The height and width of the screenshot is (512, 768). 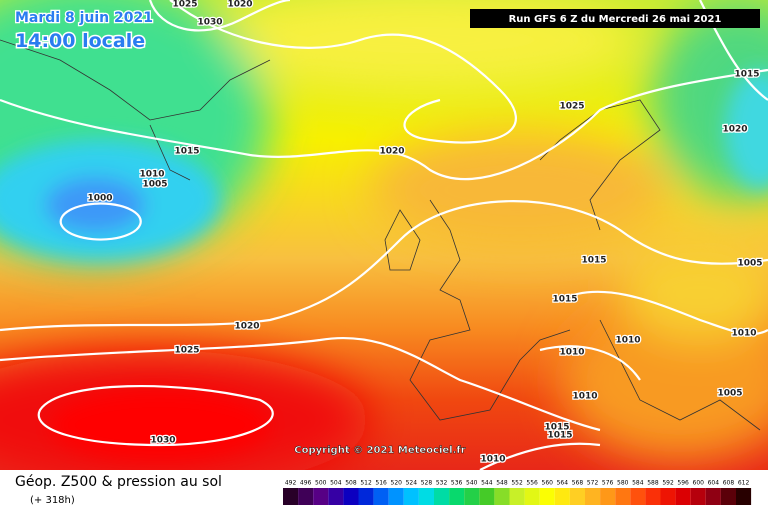 I want to click on scale-label: 532, so click(x=442, y=483).